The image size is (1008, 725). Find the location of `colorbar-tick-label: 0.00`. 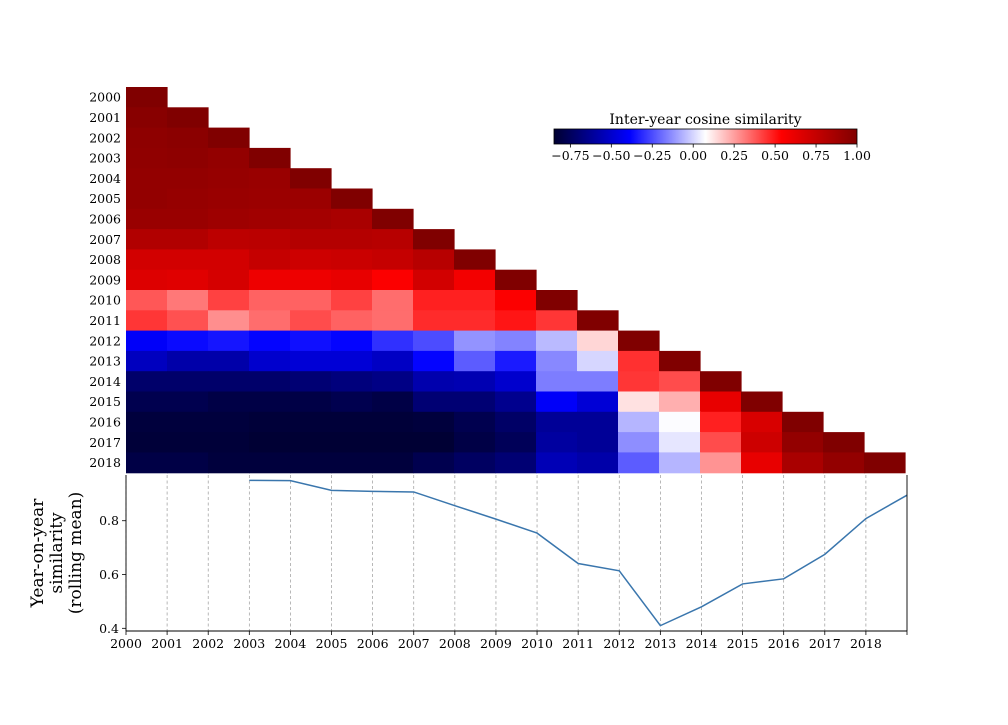

colorbar-tick-label: 0.00 is located at coordinates (693, 155).